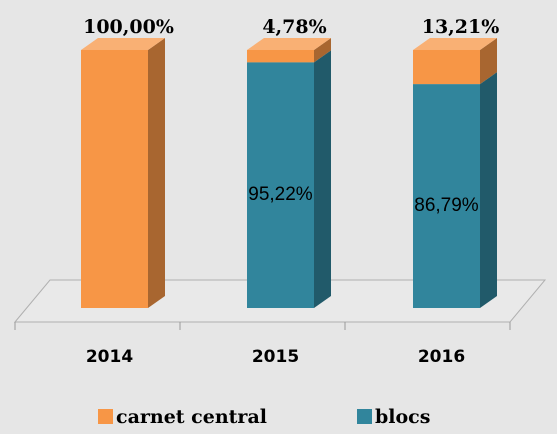 The height and width of the screenshot is (434, 557). What do you see at coordinates (402, 417) in the screenshot?
I see `legend-label: blocs` at bounding box center [402, 417].